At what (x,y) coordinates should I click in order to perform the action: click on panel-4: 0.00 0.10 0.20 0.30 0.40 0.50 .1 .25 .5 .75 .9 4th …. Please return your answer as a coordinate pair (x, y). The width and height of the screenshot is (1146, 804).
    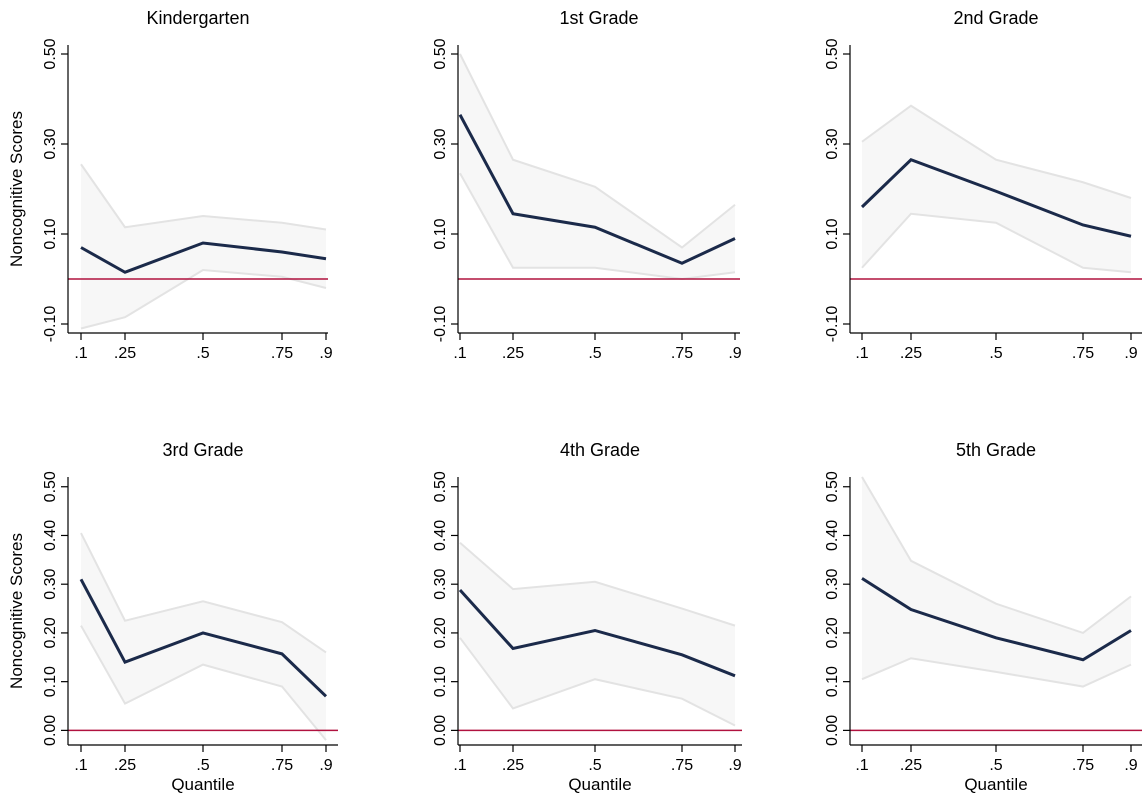
    Looking at the image, I should click on (587, 617).